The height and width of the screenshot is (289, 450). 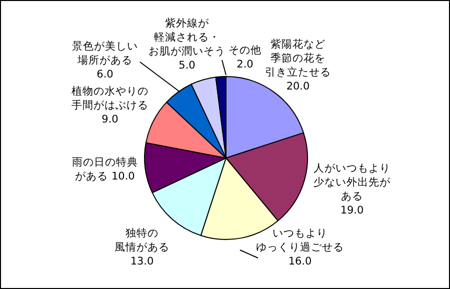 What do you see at coordinates (352, 210) in the screenshot?
I see `data-label: 19.0` at bounding box center [352, 210].